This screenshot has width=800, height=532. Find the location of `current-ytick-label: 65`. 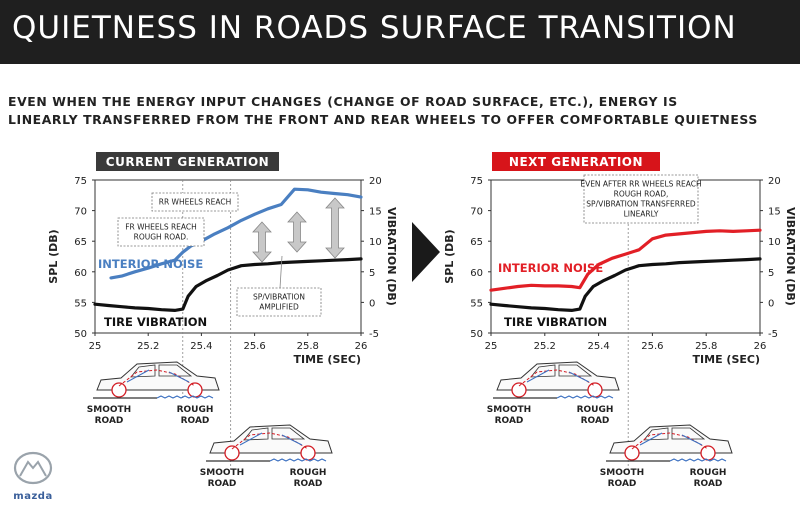

current-ytick-label: 65 is located at coordinates (80, 242).